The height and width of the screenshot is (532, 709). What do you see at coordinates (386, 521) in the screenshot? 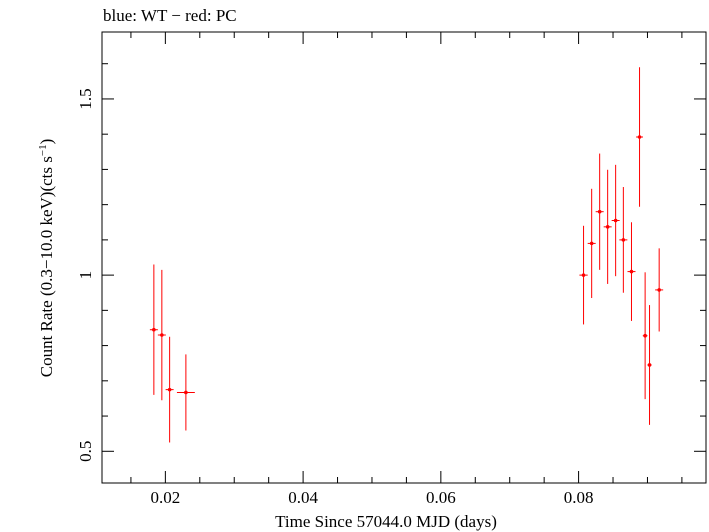
I see `x-axis-label: Time Since 57044.0 MJD (days)` at bounding box center [386, 521].